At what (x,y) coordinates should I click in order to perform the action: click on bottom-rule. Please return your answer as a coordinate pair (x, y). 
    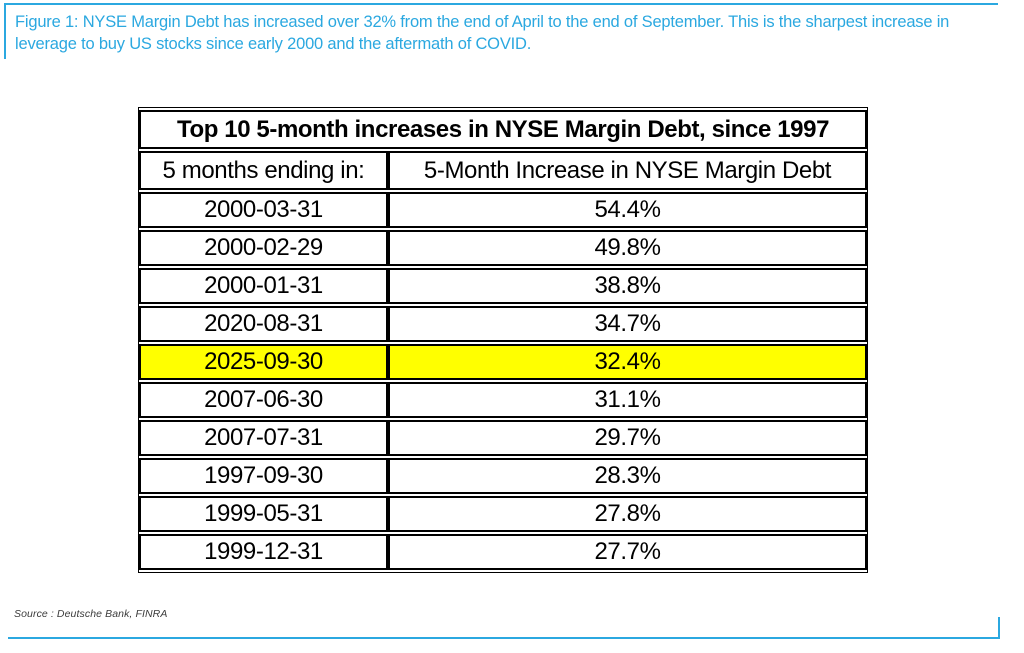
    Looking at the image, I should click on (504, 628).